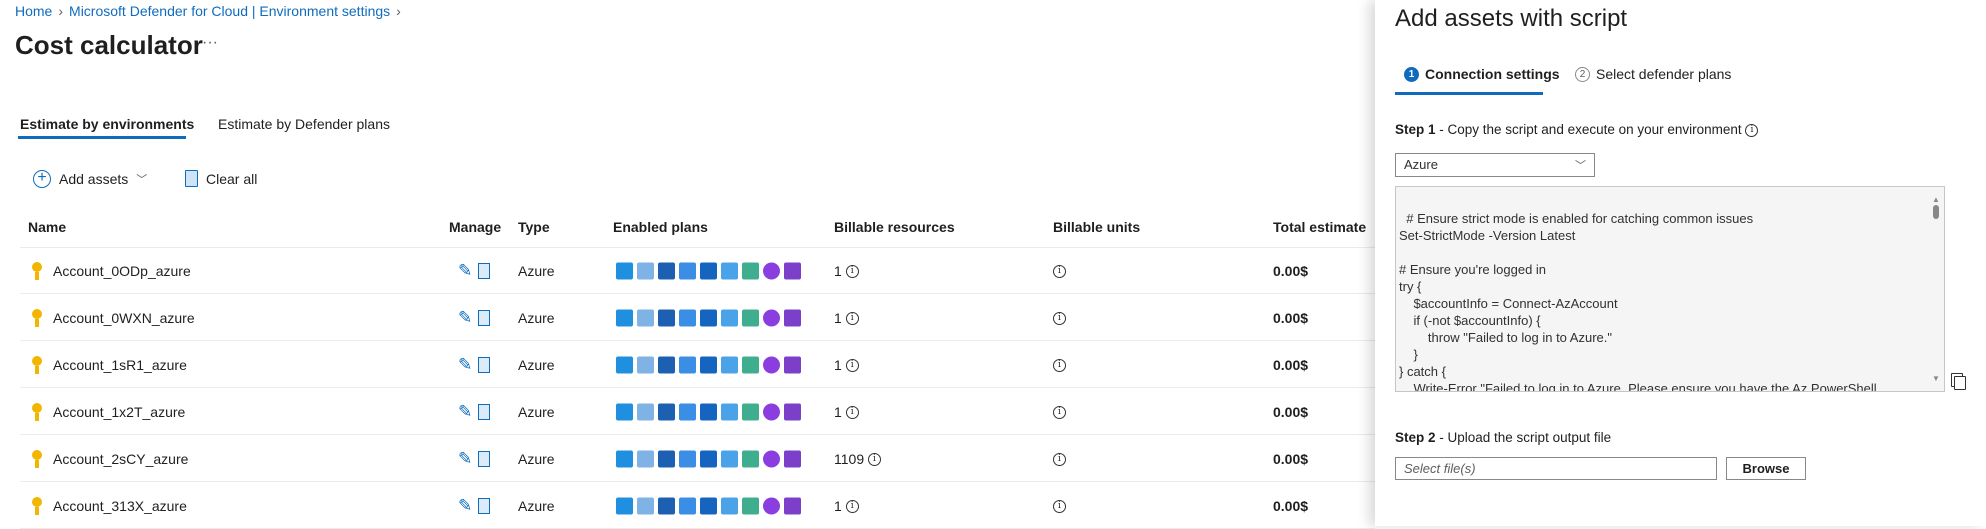  What do you see at coordinates (687, 270) in the screenshot?
I see `table-row: Account_0ODp_azure ✎ Azure 1 i i 0.00$` at bounding box center [687, 270].